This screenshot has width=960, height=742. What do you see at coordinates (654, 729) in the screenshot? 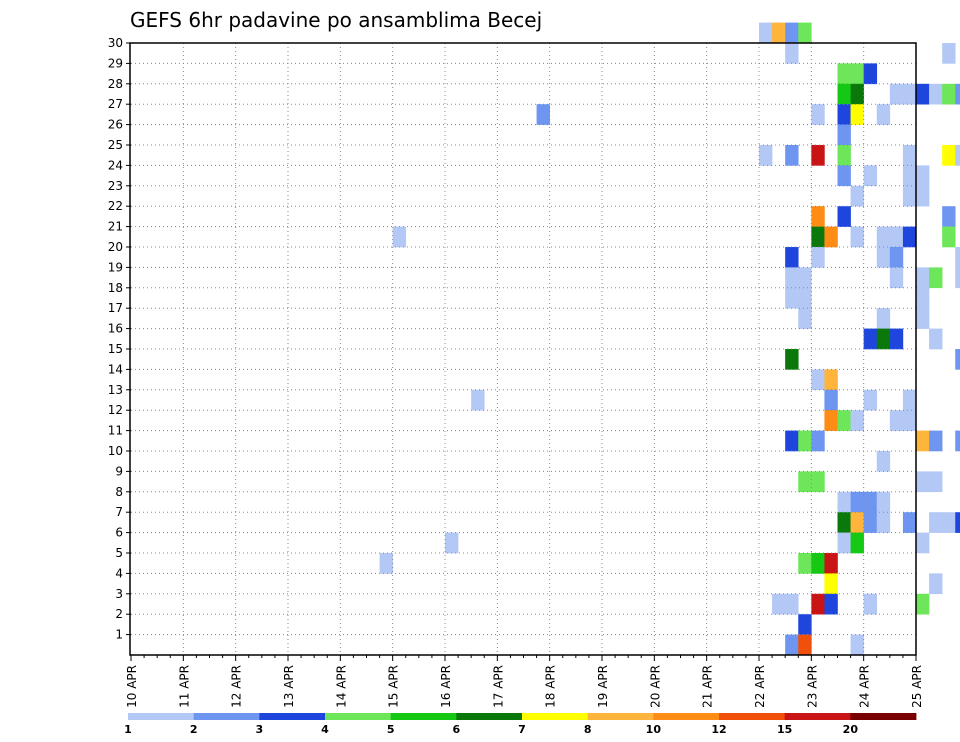
I see `colorbar-label: 10` at bounding box center [654, 729].